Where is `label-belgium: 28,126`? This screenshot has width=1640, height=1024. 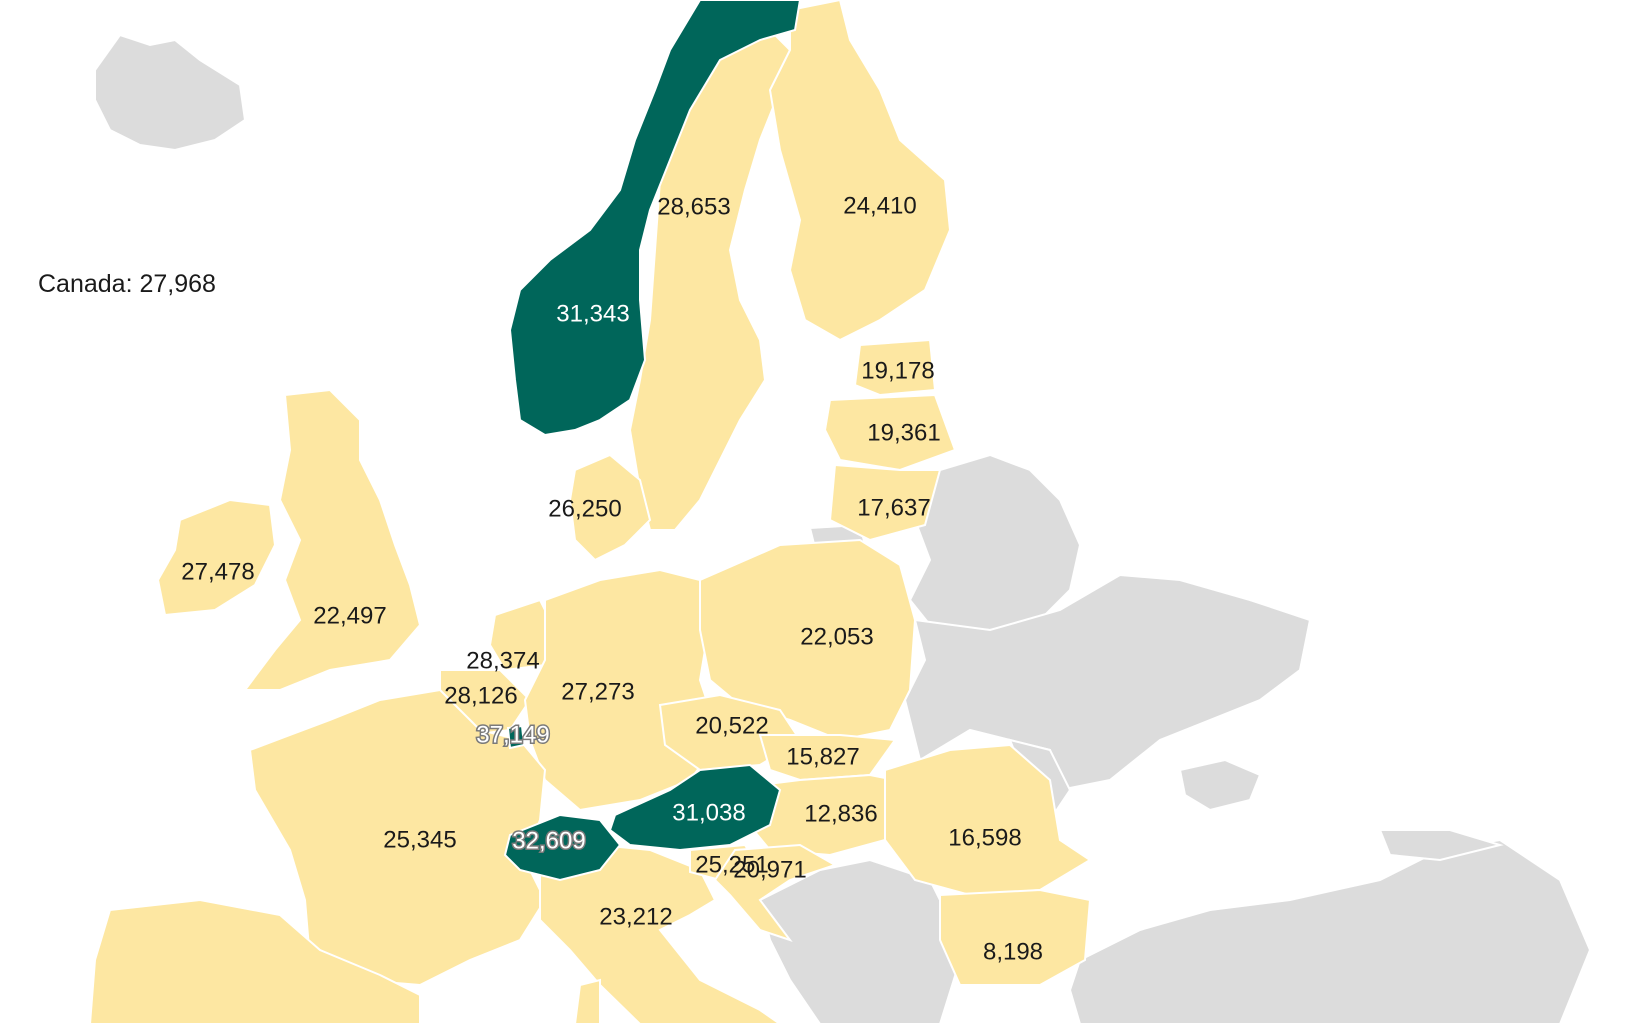 label-belgium: 28,126 is located at coordinates (480, 695).